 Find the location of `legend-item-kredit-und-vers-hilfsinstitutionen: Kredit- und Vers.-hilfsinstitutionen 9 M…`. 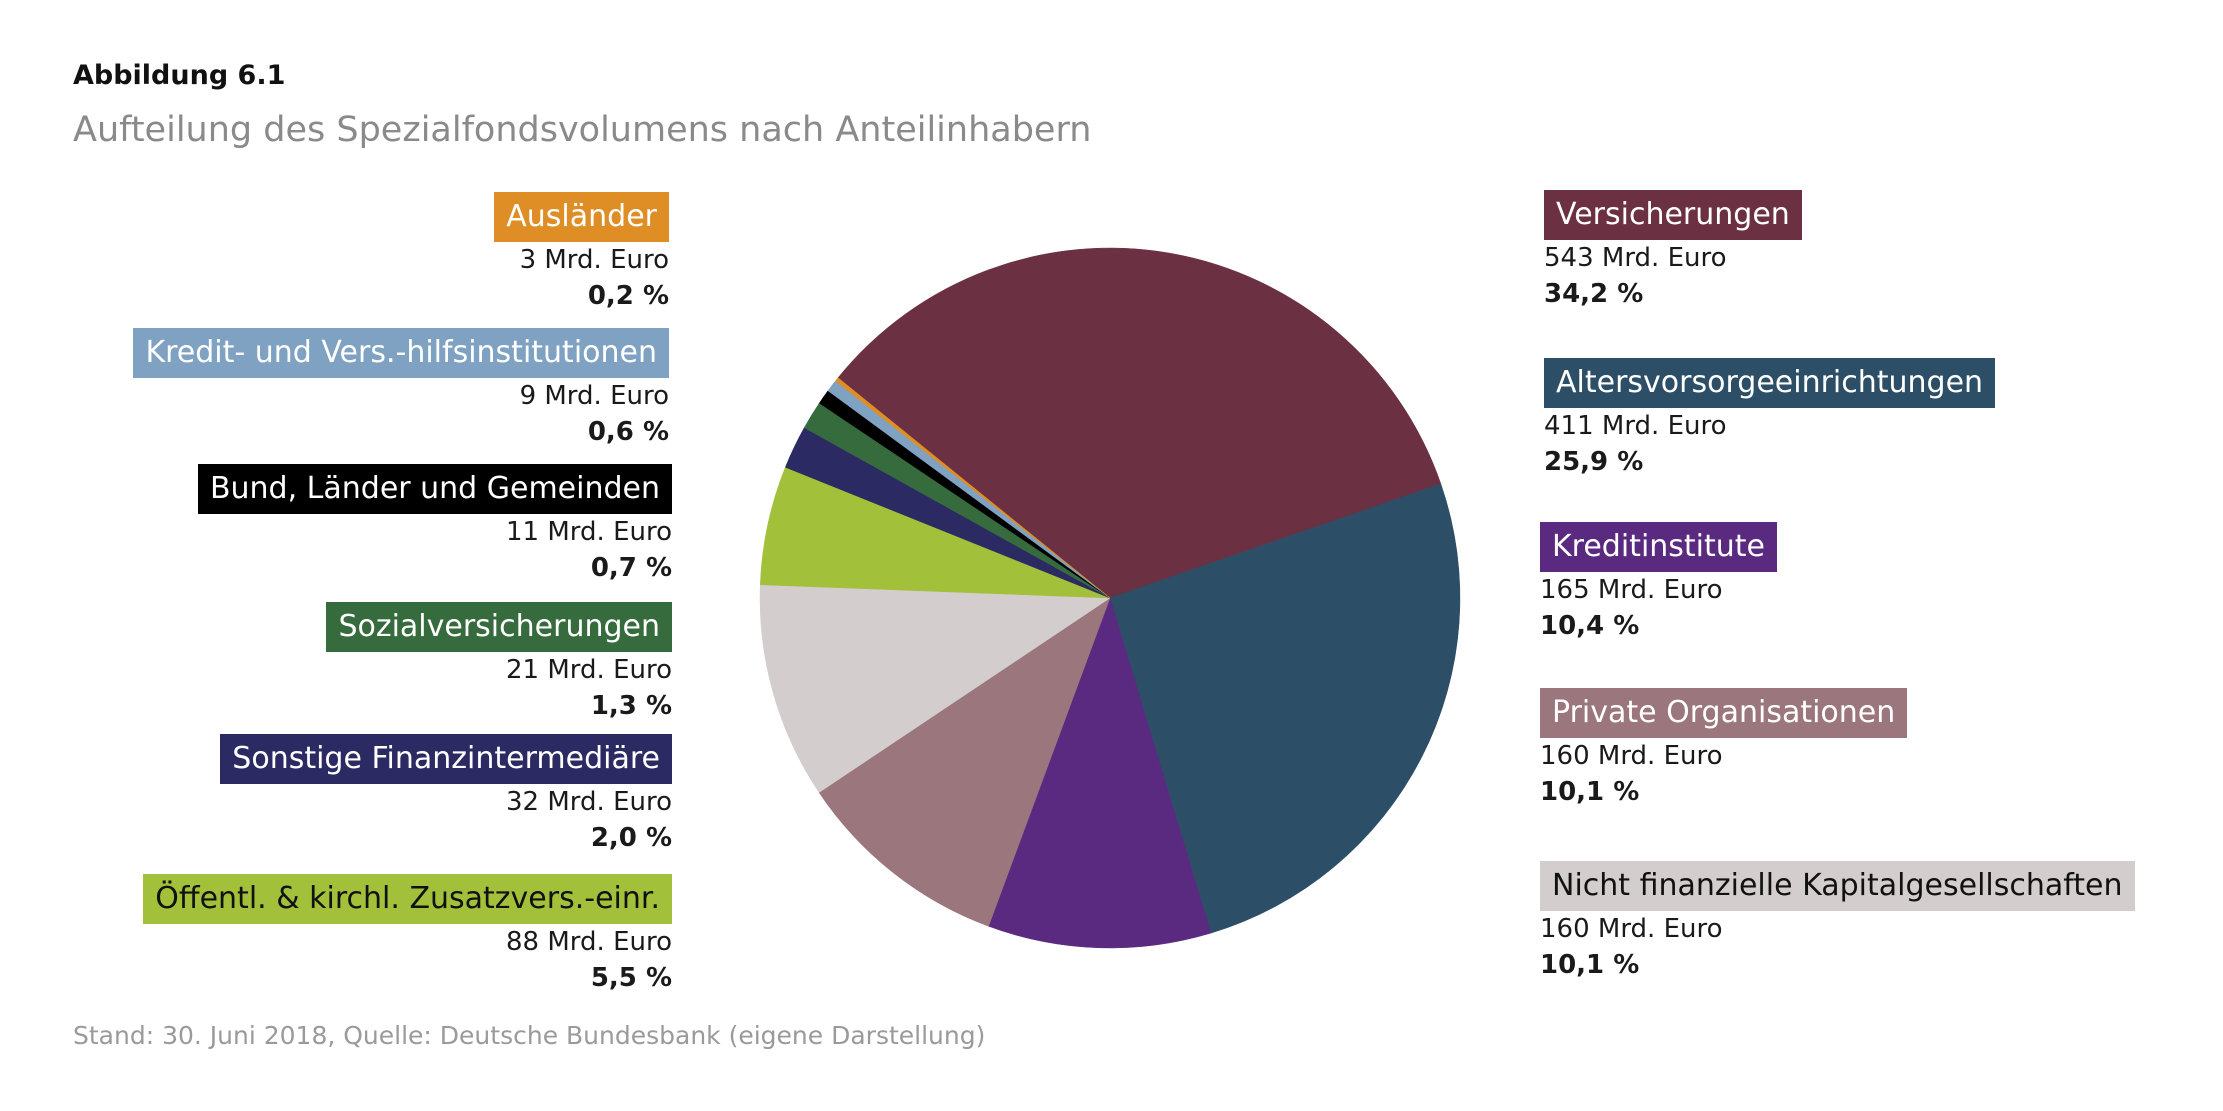

legend-item-kredit-und-vers-hilfsinstitutionen: Kredit- und Vers.-hilfsinstitutionen 9 M… is located at coordinates (401, 389).